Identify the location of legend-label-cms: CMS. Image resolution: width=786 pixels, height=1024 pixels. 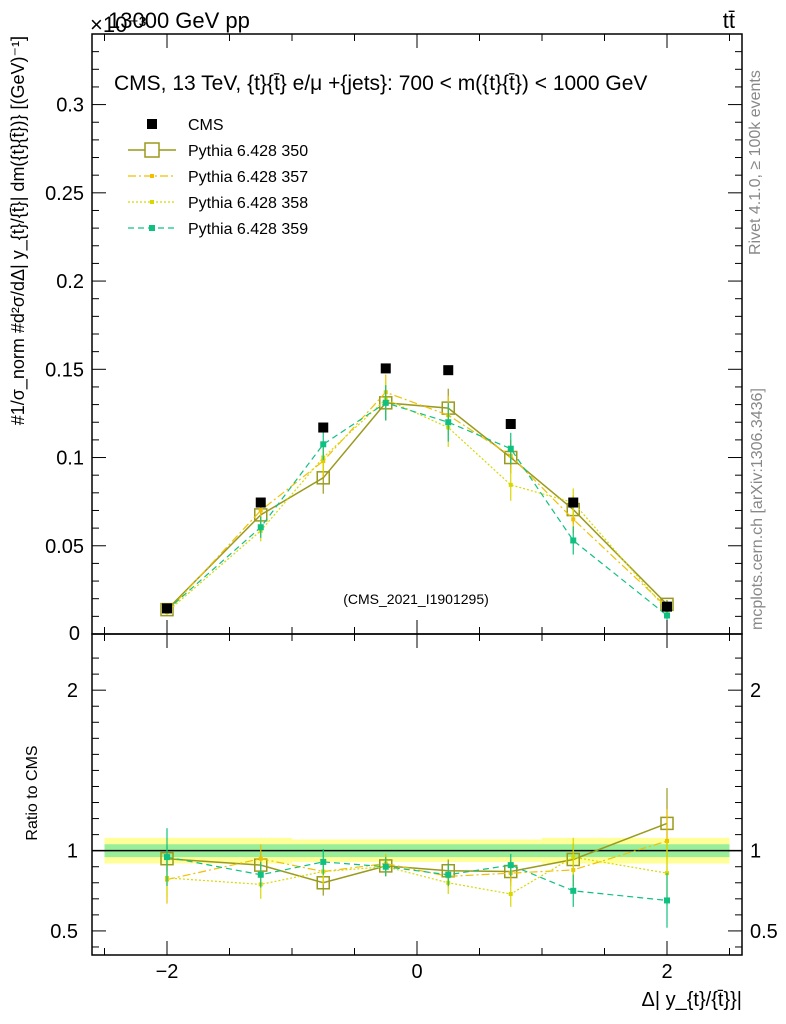
(206, 125).